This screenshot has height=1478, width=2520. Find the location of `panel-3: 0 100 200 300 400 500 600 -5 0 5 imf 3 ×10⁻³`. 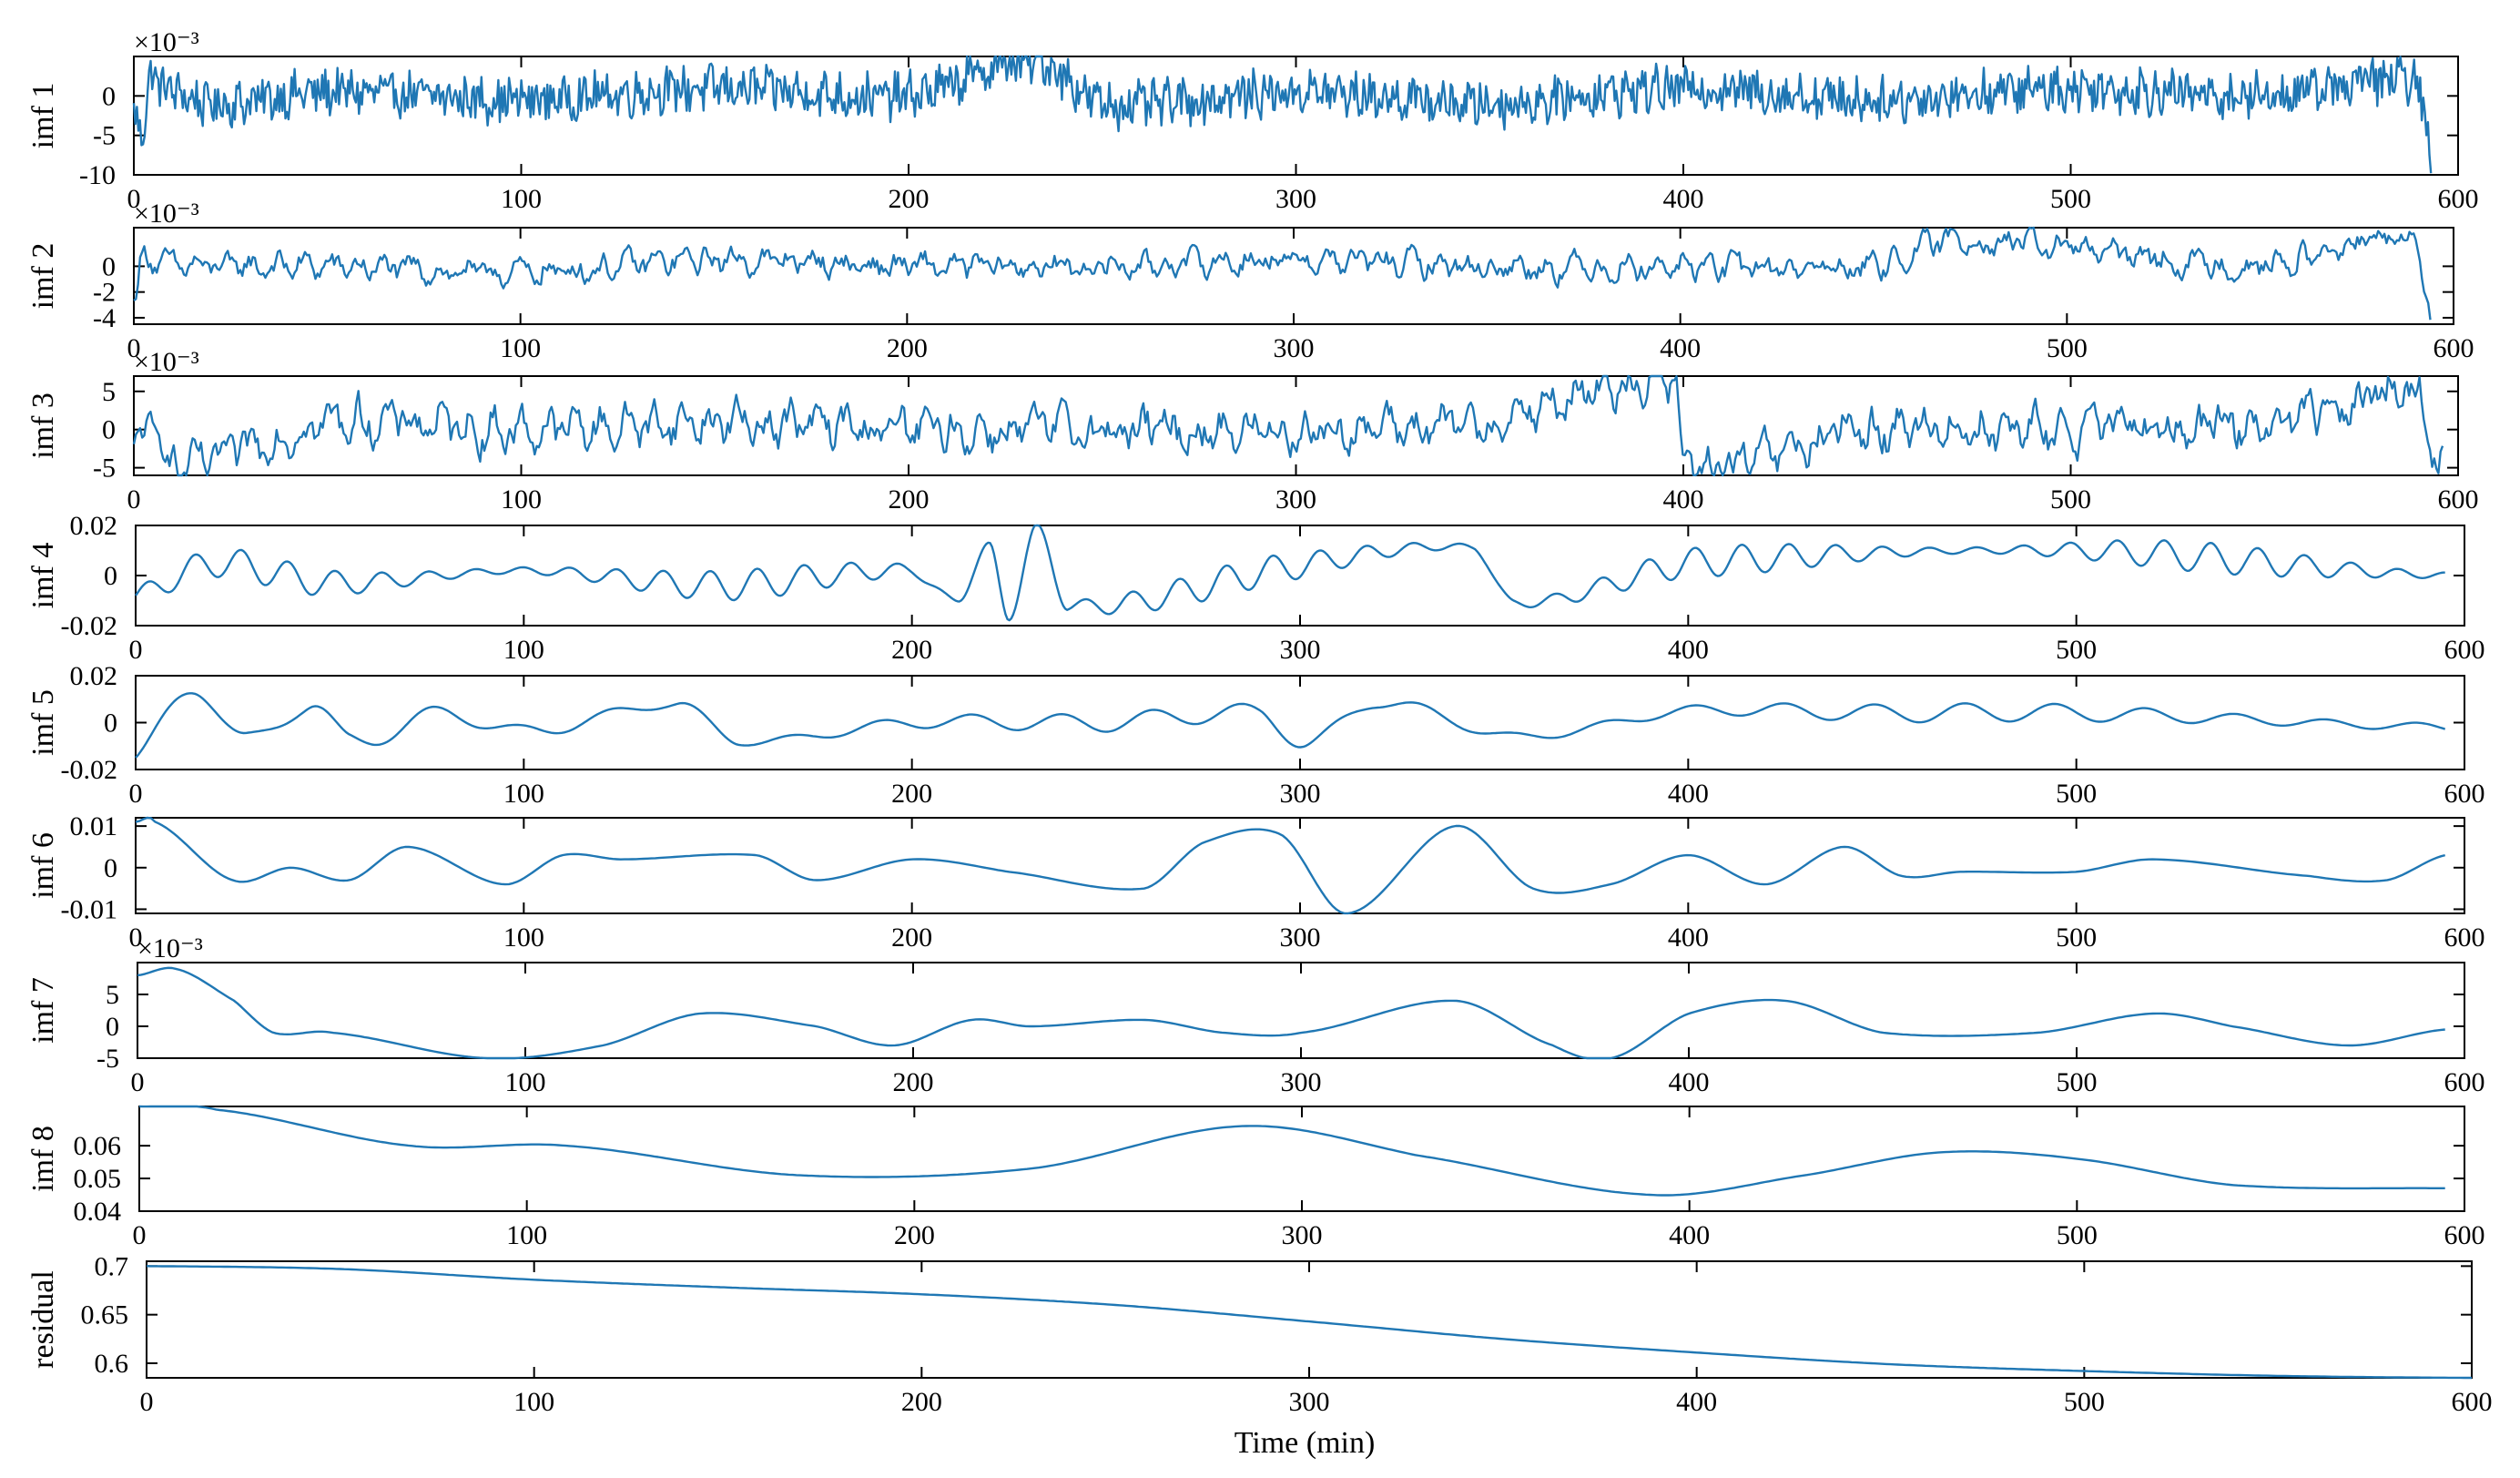

panel-3: 0 100 200 300 400 500 600 -5 0 5 imf 3 ×10⁻³ is located at coordinates (1252, 431).